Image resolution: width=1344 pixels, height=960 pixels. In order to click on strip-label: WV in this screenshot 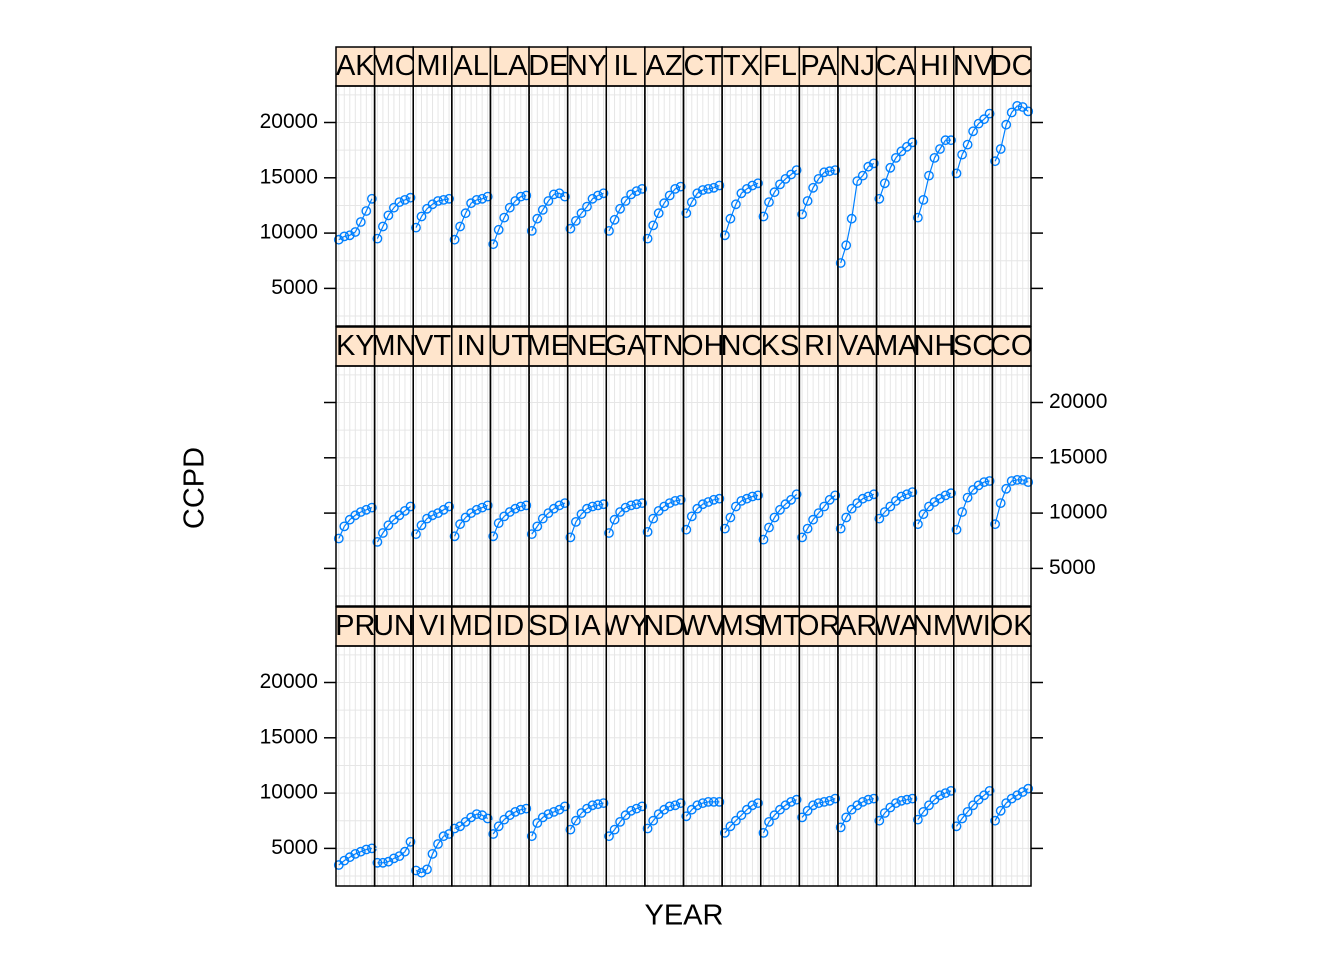, I will do `click(702, 626)`.